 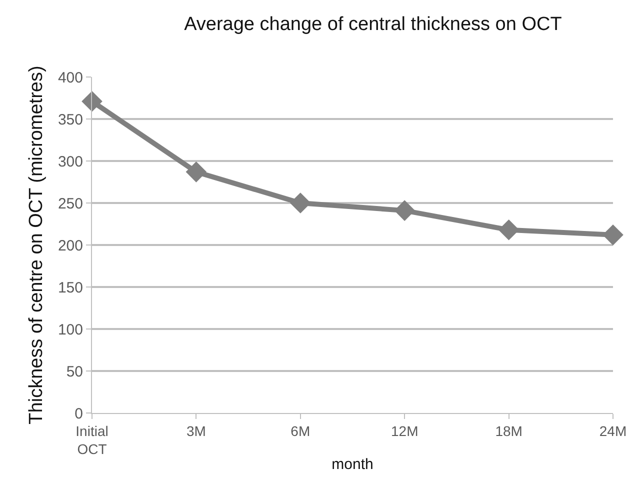 What do you see at coordinates (373, 25) in the screenshot?
I see `chart-title: Average change of central thickness on OCT` at bounding box center [373, 25].